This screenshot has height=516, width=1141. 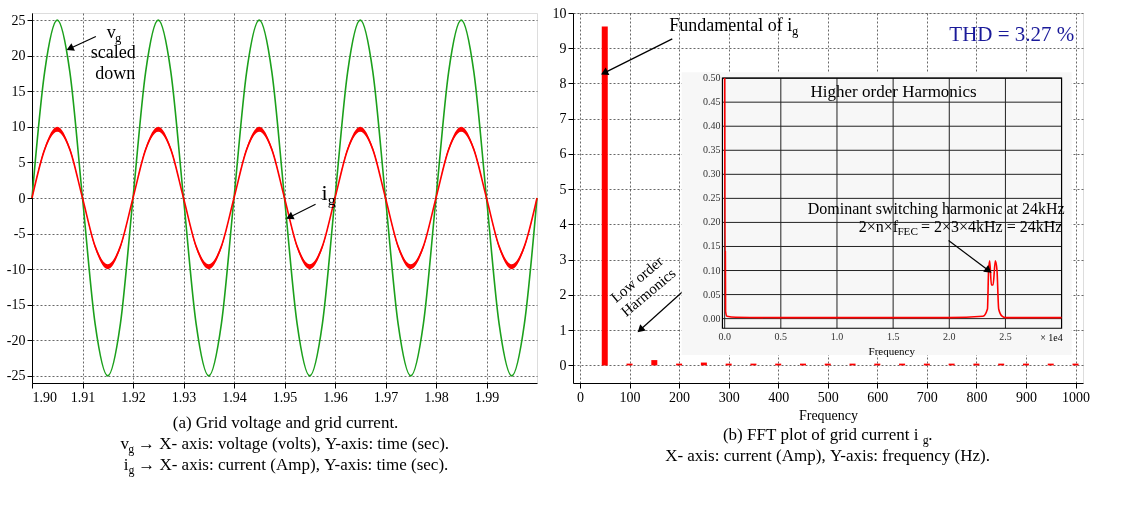 I want to click on y-tick-label: 0.50, so click(x=711, y=78).